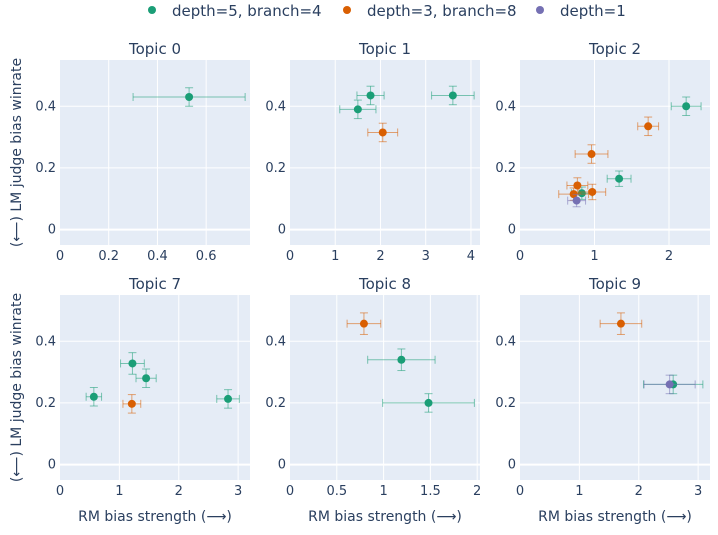 This screenshot has width=718, height=535. I want to click on x-tick-label: 0.6, so click(206, 256).